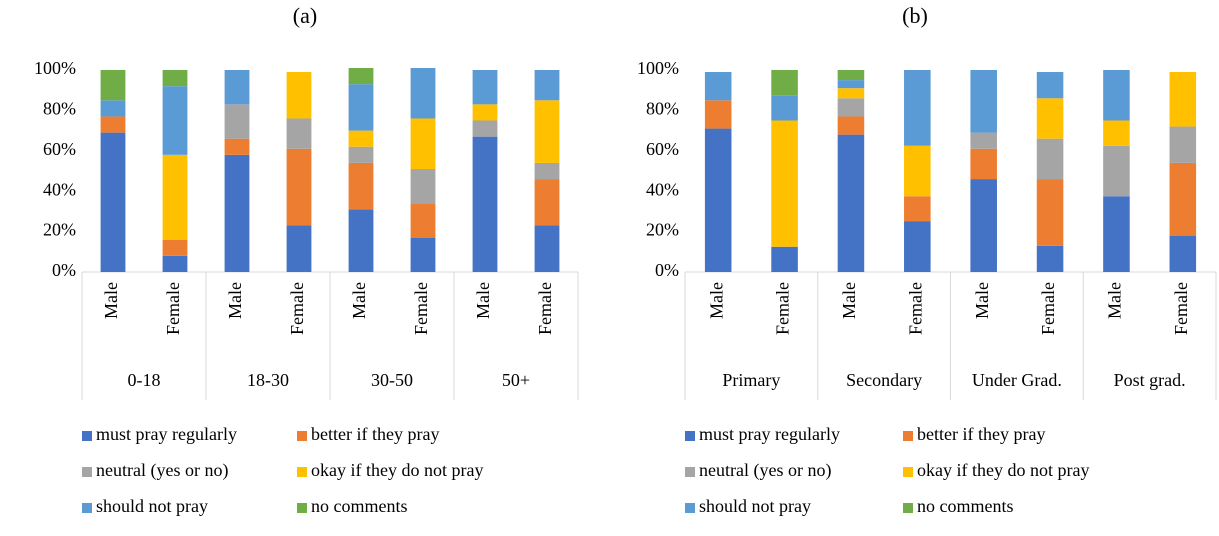 The width and height of the screenshot is (1219, 536). What do you see at coordinates (884, 380) in the screenshot?
I see `group-label: Secondary` at bounding box center [884, 380].